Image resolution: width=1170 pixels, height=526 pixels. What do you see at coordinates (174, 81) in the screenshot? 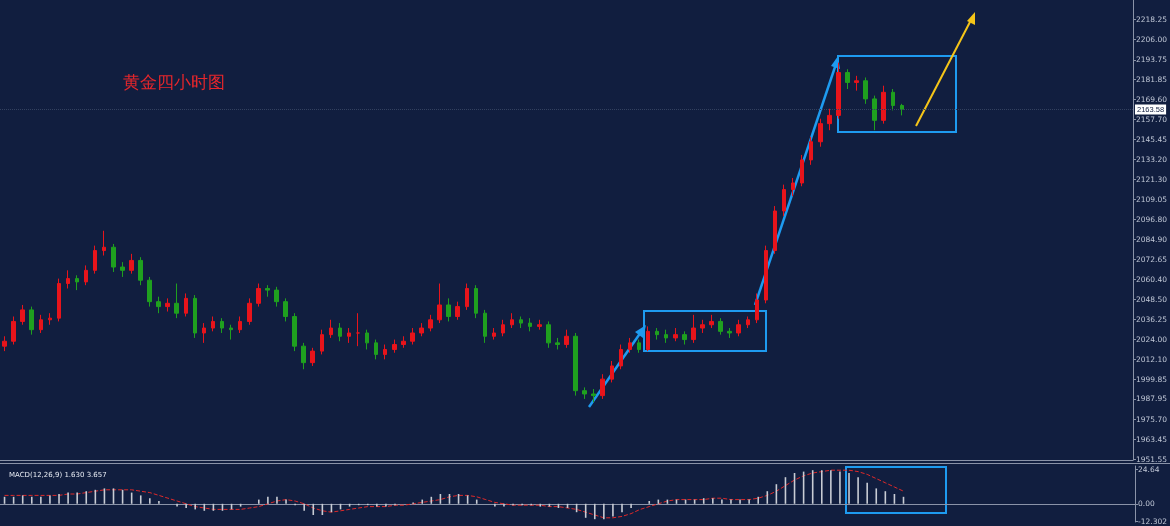
I see `text: 黄金四小时图` at bounding box center [174, 81].